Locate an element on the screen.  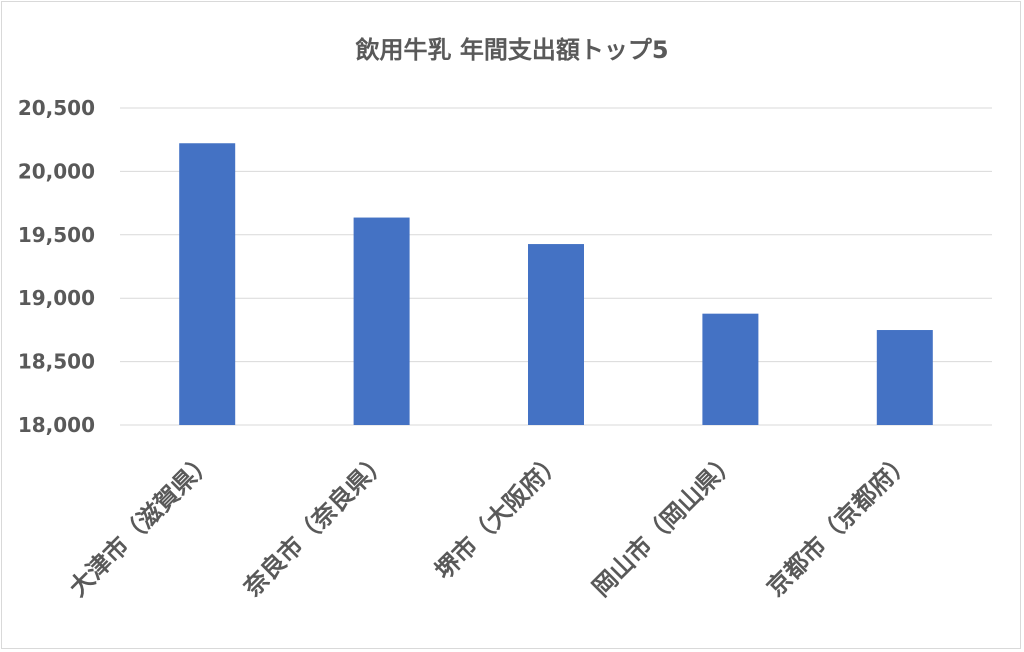
y-tick-label: 18,500 is located at coordinates (56, 362).